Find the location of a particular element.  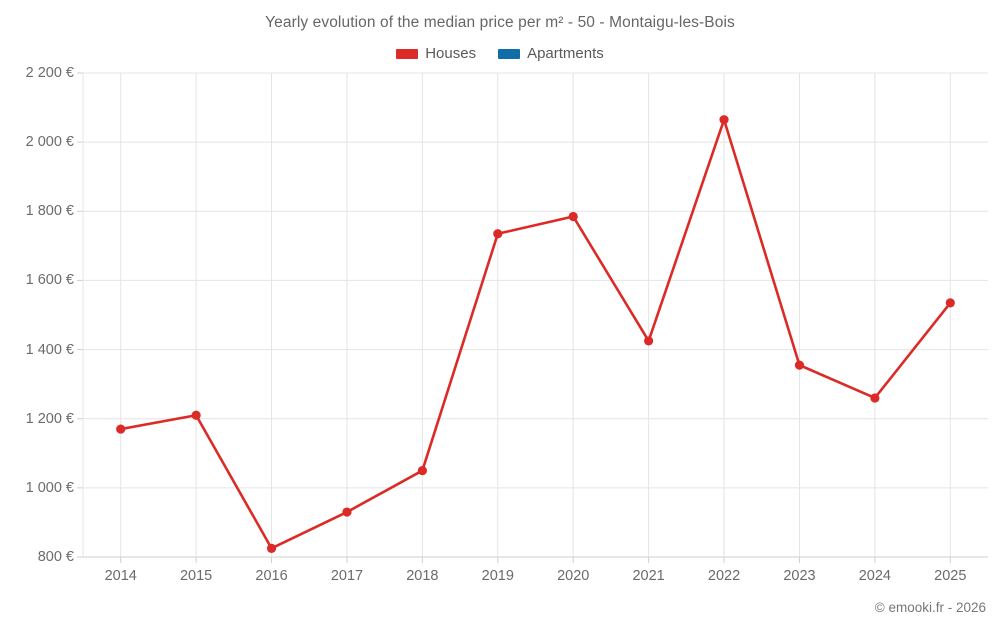

legend-label-houses: Houses is located at coordinates (451, 53).